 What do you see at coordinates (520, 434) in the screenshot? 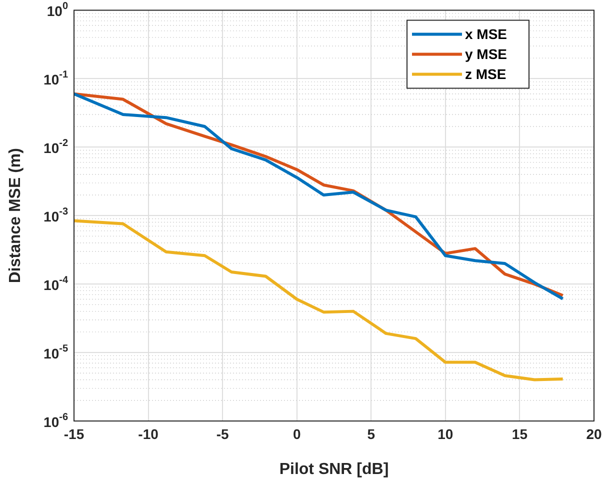
I see `x-tick-label: 15` at bounding box center [520, 434].